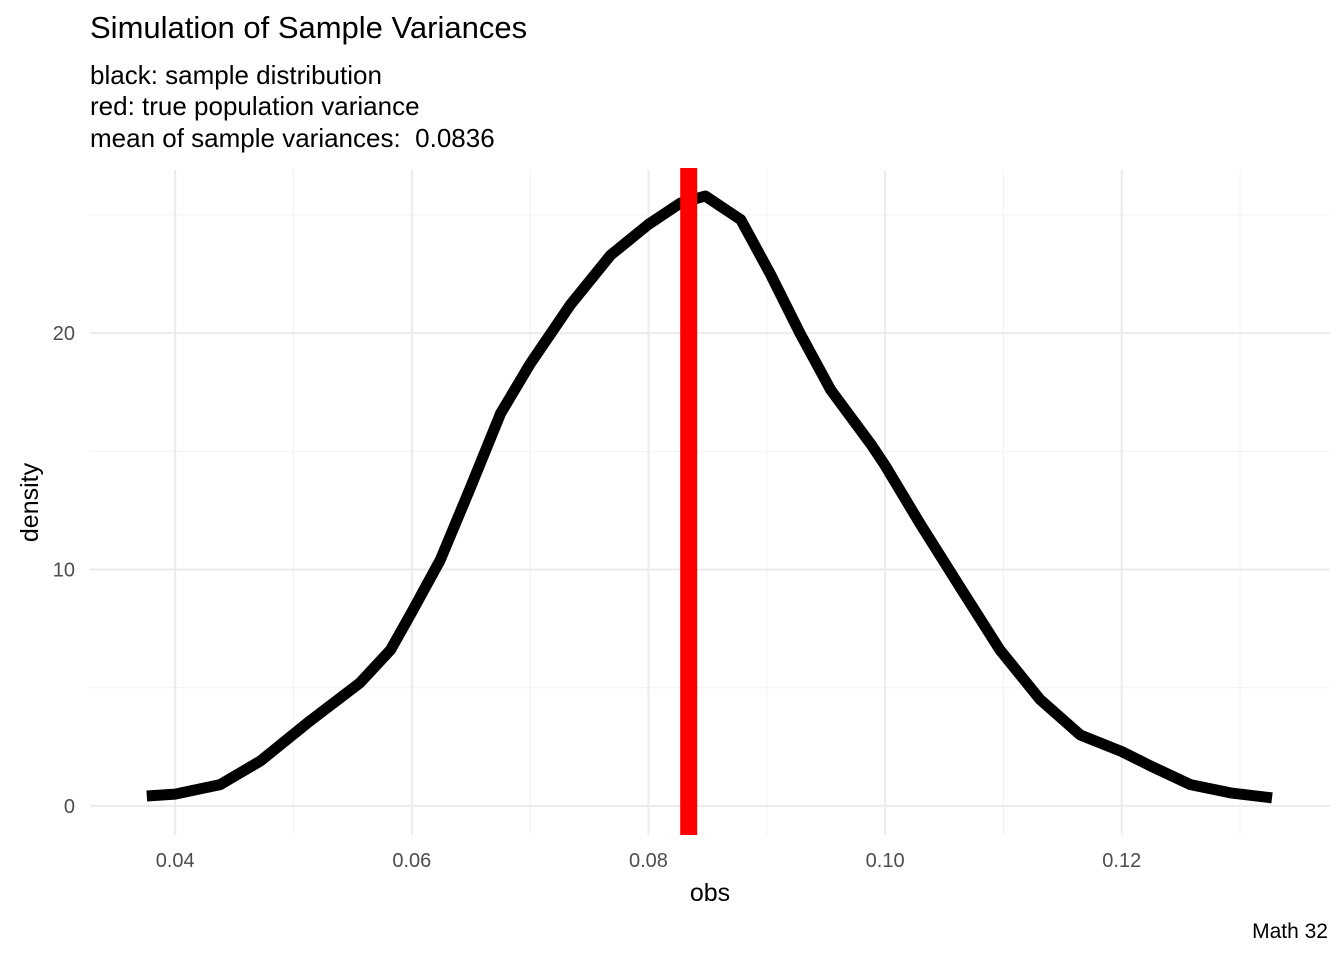 The image size is (1344, 960). I want to click on y-tick-label: 0, so click(69, 807).